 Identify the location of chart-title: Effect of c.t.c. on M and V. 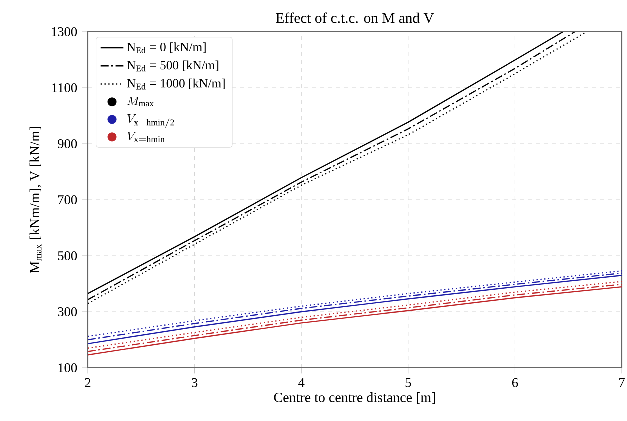
(355, 18).